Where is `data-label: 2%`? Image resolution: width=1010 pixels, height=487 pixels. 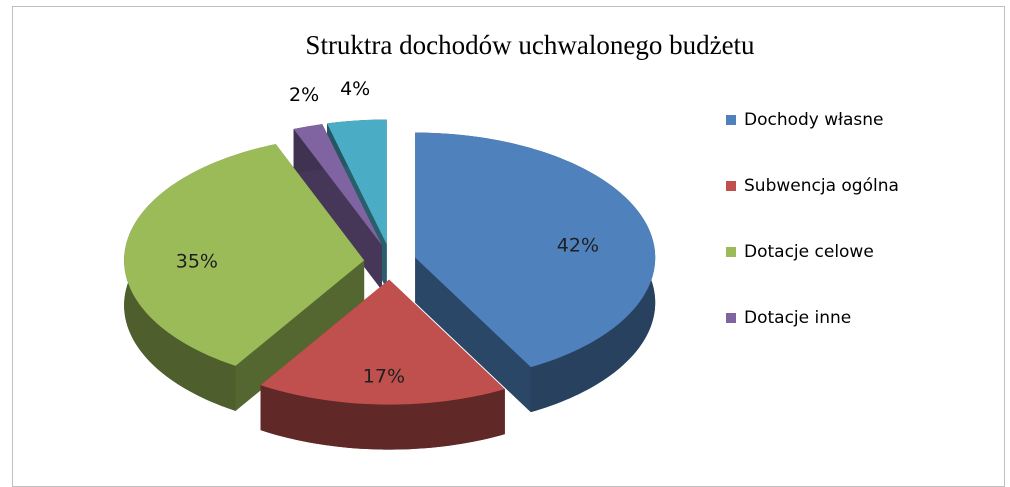
data-label: 2% is located at coordinates (304, 95).